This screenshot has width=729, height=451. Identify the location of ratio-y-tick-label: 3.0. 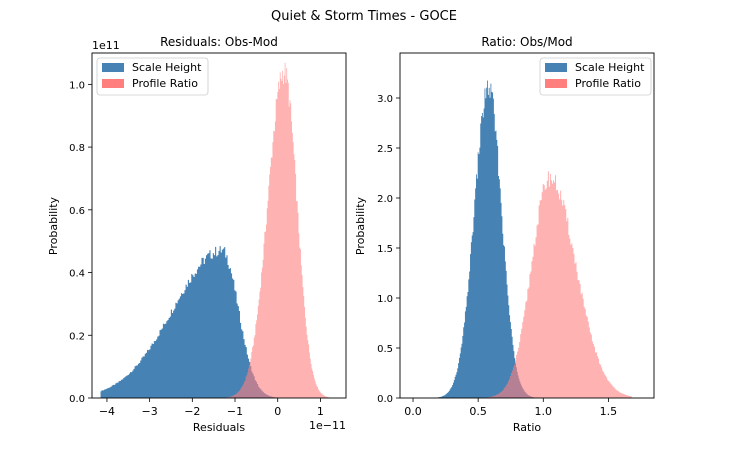
(385, 99).